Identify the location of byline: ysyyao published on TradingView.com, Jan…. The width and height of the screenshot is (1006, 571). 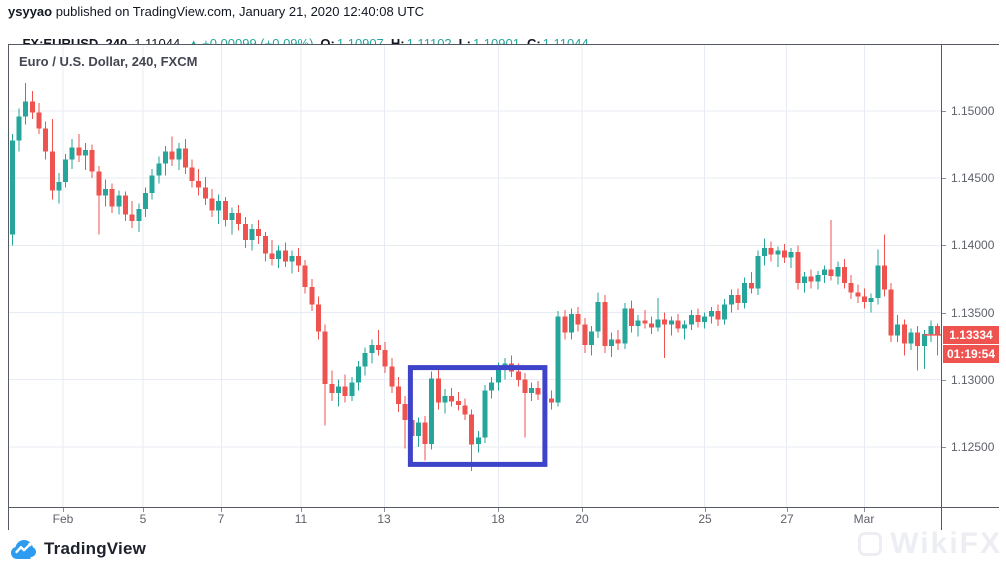
(216, 11).